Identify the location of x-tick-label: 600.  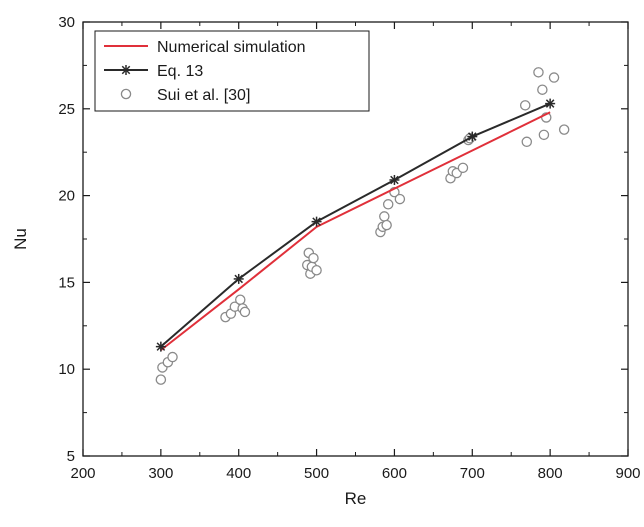
(394, 473).